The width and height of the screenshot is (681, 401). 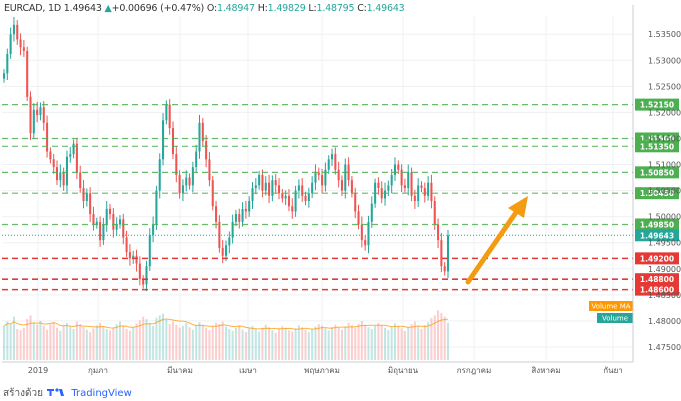 What do you see at coordinates (657, 258) in the screenshot?
I see `level-price-label: 1.49200` at bounding box center [657, 258].